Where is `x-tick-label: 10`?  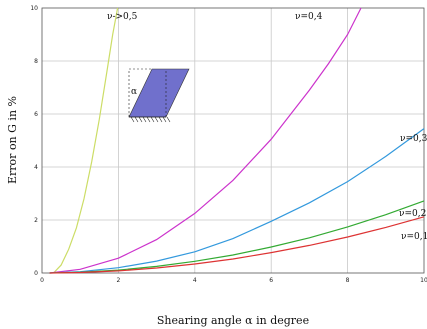
x-tick-label: 10 is located at coordinates (423, 280).